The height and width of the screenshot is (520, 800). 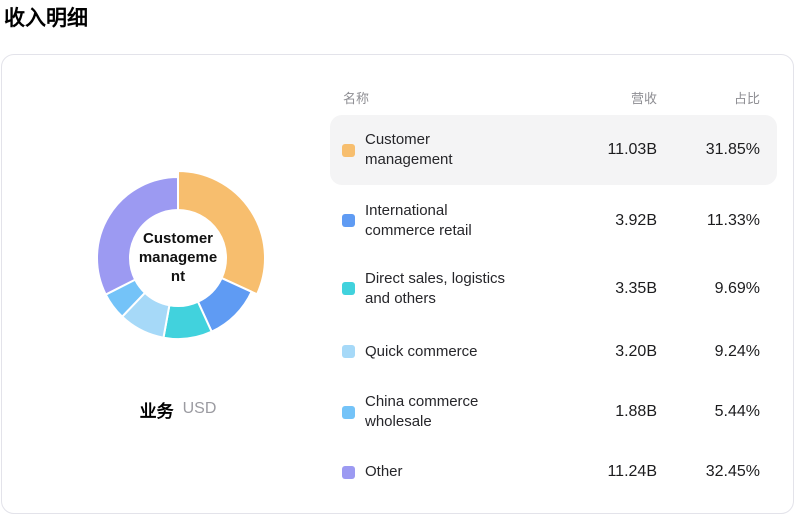 What do you see at coordinates (643, 98) in the screenshot?
I see `col-header-revenue: 营收` at bounding box center [643, 98].